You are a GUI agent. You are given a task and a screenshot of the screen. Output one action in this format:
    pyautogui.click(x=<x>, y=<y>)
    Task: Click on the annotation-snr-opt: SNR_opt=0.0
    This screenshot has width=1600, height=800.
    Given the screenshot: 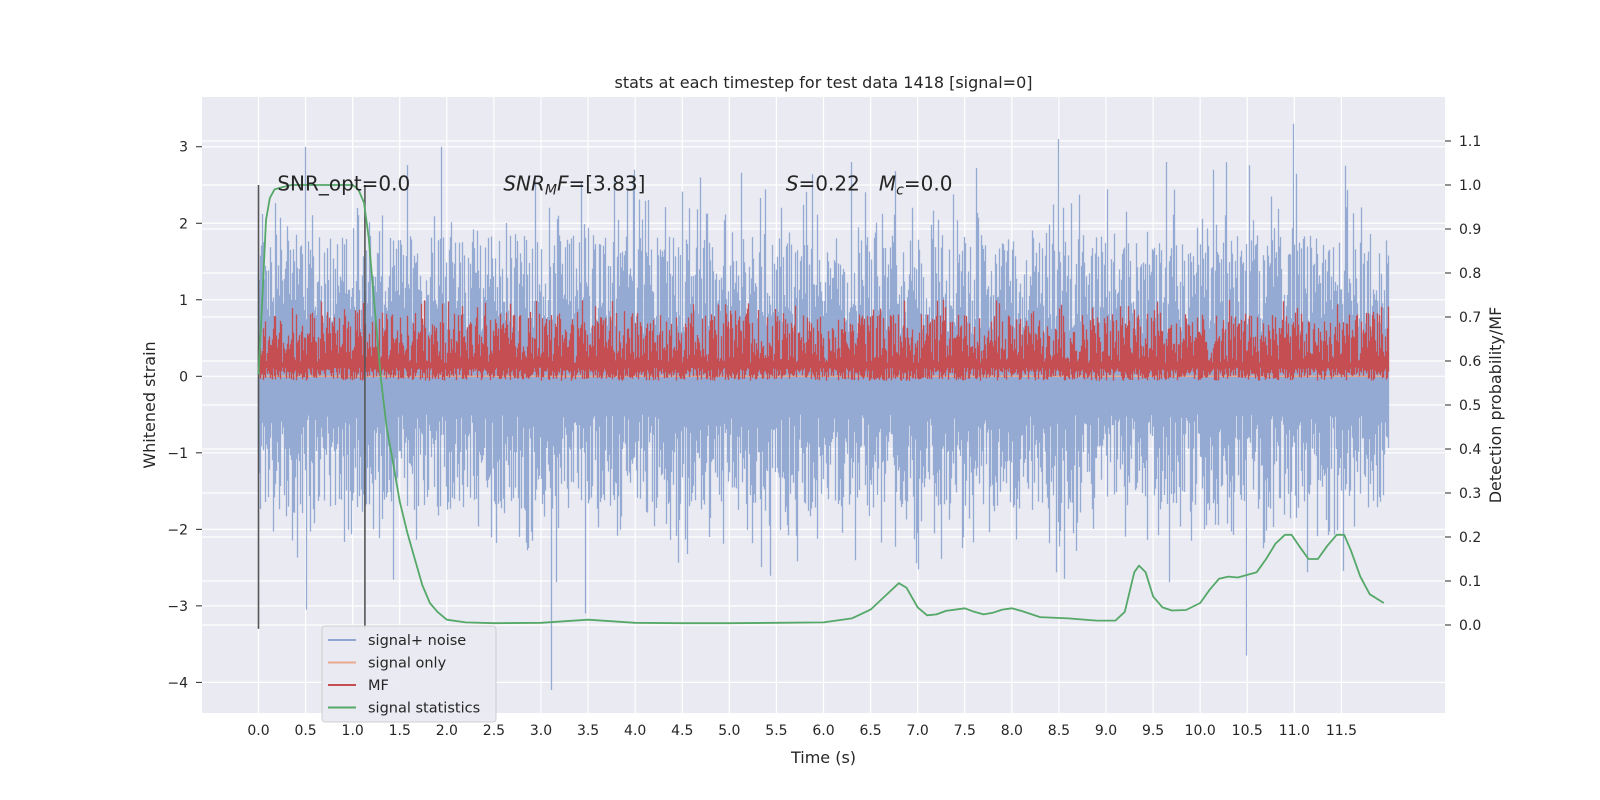 What is the action you would take?
    pyautogui.click(x=343, y=183)
    